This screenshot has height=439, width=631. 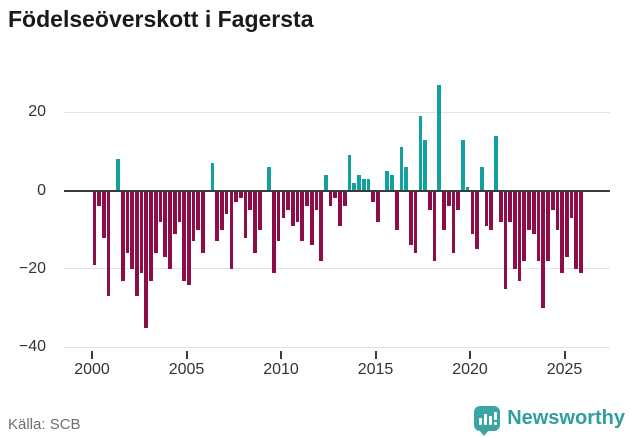 What do you see at coordinates (564, 369) in the screenshot?
I see `x-axis-tick-label: 2025` at bounding box center [564, 369].